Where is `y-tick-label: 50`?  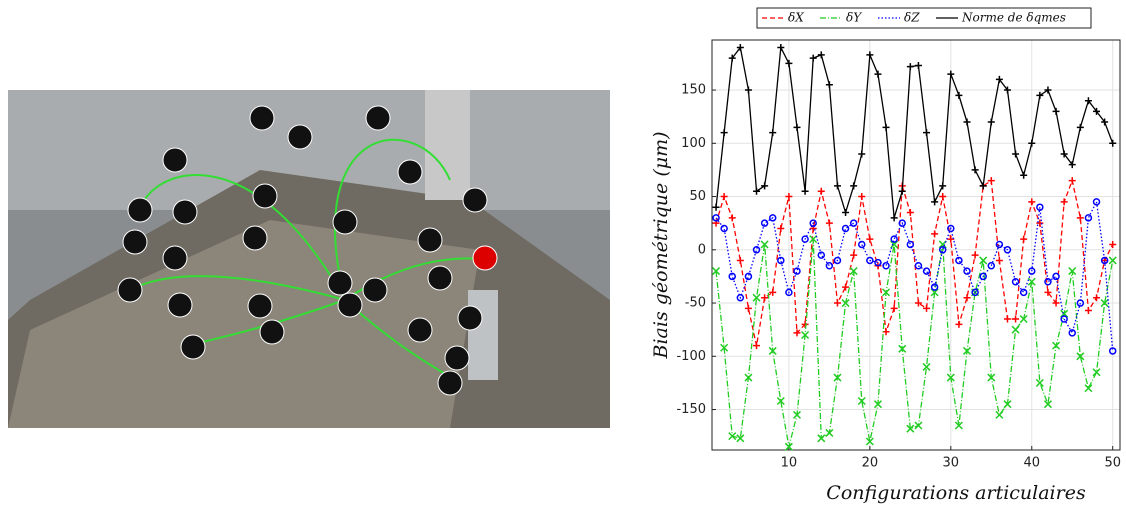 y-tick-label: 50 is located at coordinates (697, 196).